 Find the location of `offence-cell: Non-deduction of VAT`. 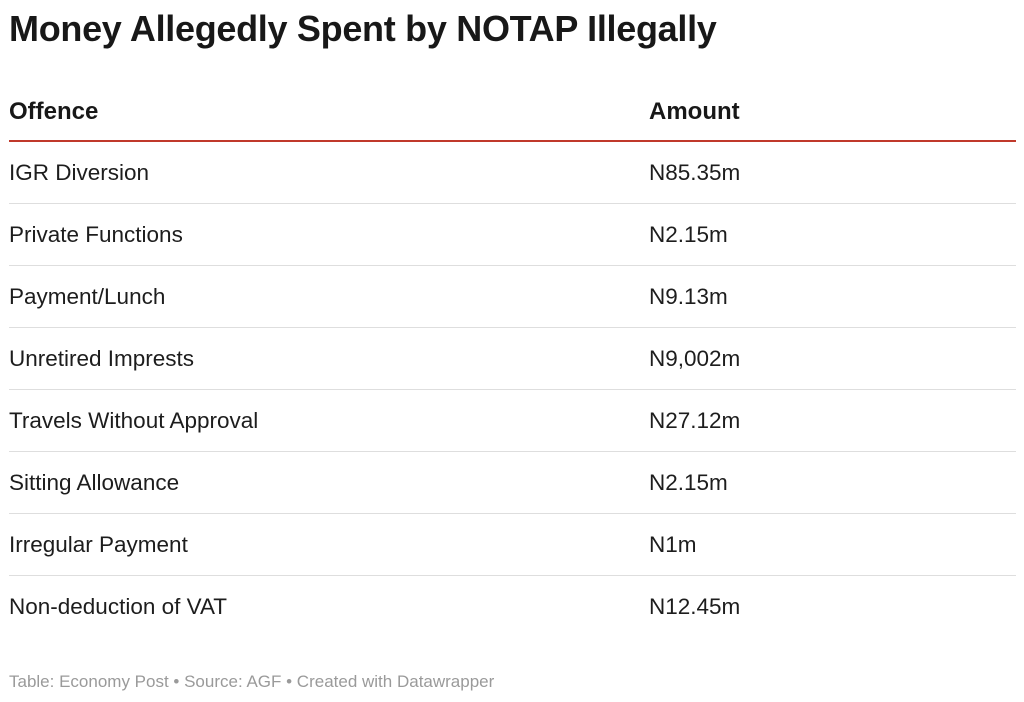

offence-cell: Non-deduction of VAT is located at coordinates (118, 606).